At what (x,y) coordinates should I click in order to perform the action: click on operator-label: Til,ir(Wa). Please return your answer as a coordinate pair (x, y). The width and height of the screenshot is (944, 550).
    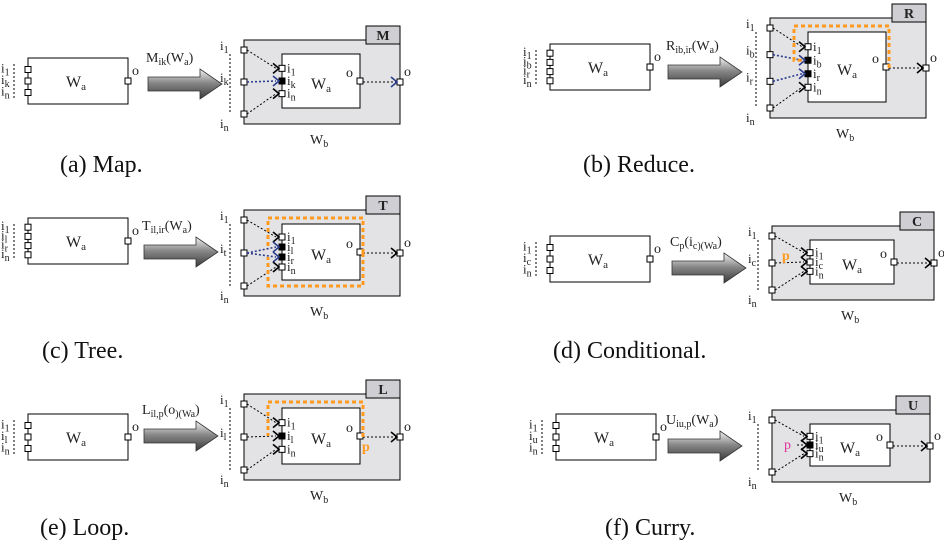
    Looking at the image, I should click on (167, 227).